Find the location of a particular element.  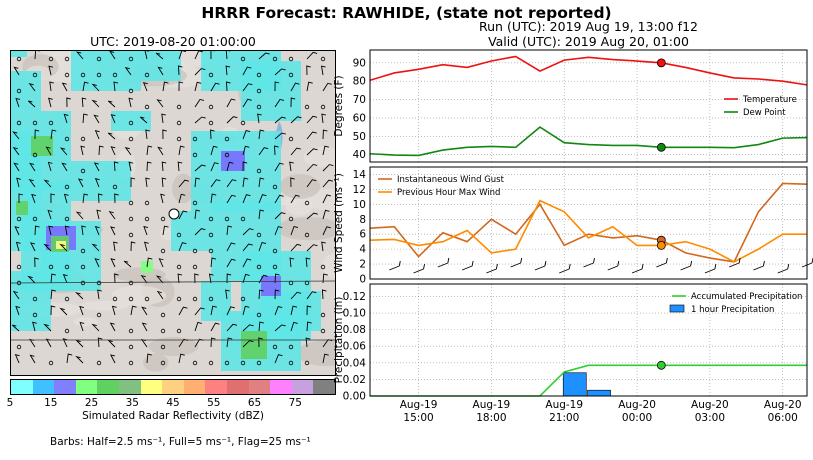

reflectivity-area is located at coordinates (161, 66).